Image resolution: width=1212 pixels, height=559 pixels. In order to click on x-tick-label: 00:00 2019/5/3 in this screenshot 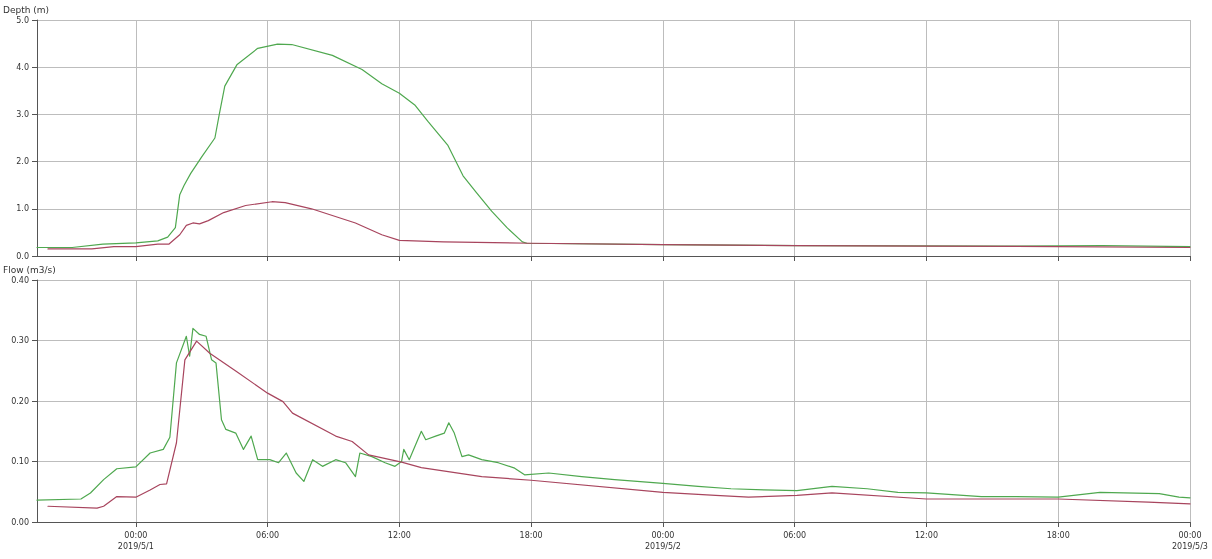, I will do `click(1190, 541)`.